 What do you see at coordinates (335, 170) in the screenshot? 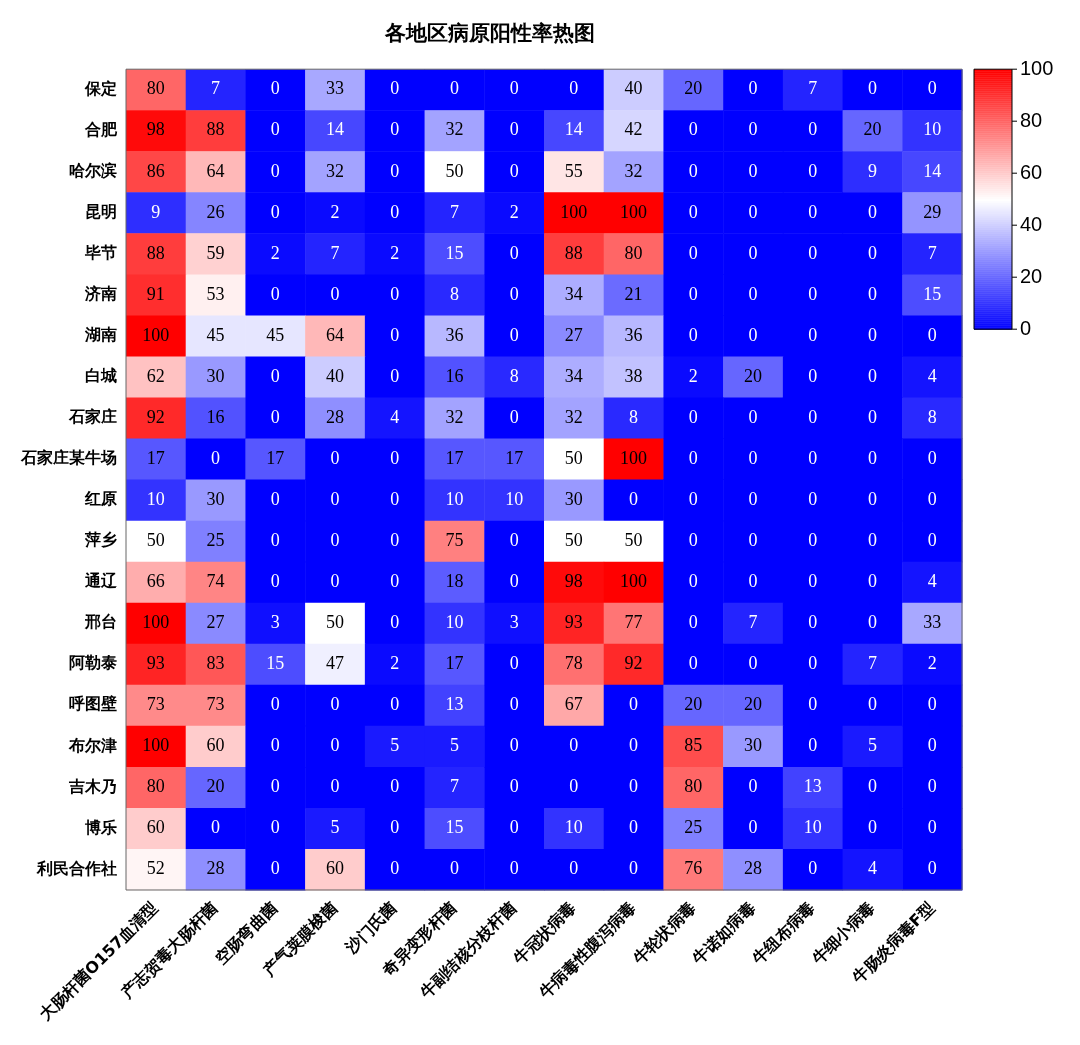
I see `data-label: 32` at bounding box center [335, 170].